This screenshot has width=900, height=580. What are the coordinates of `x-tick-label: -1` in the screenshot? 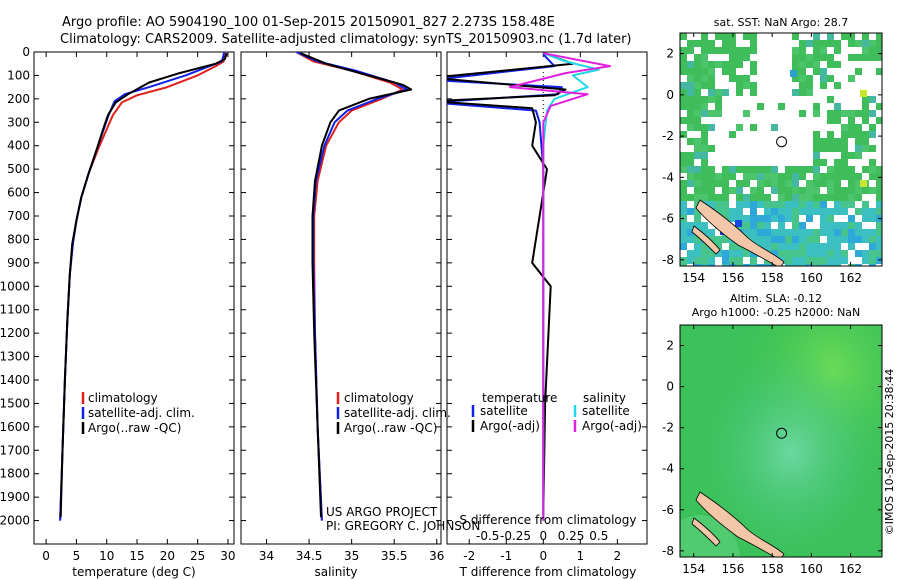 It's located at (506, 556).